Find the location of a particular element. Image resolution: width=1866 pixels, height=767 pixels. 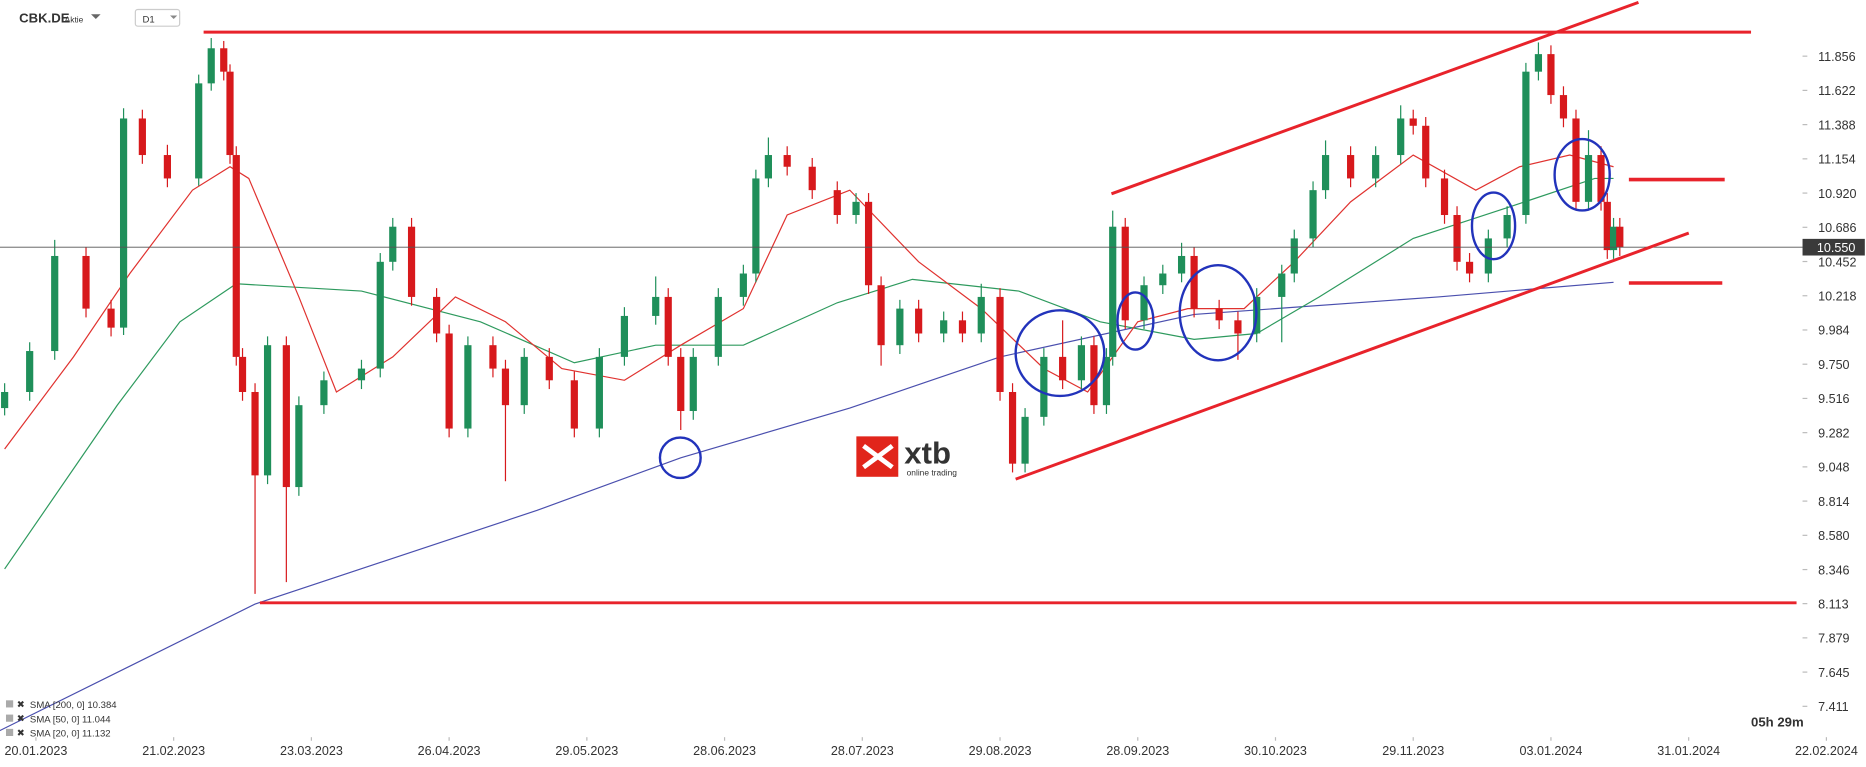

y-tick-label: 8.346 is located at coordinates (1833, 570).